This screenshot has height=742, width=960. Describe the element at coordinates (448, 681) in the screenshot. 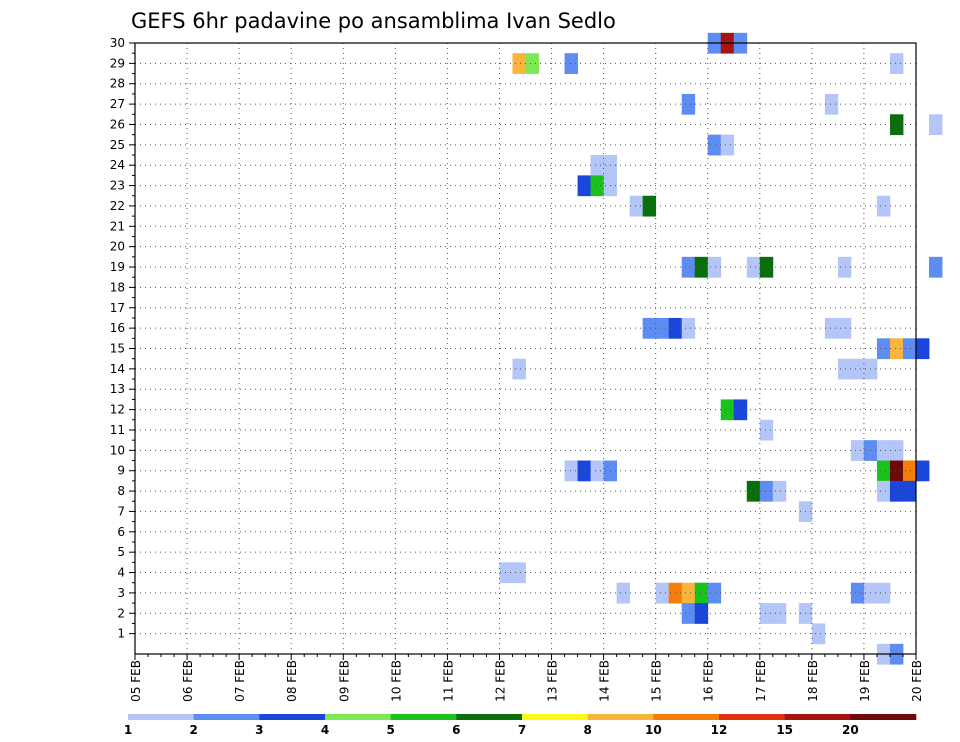

I see `x-tick-label: 11 FEB` at that location.